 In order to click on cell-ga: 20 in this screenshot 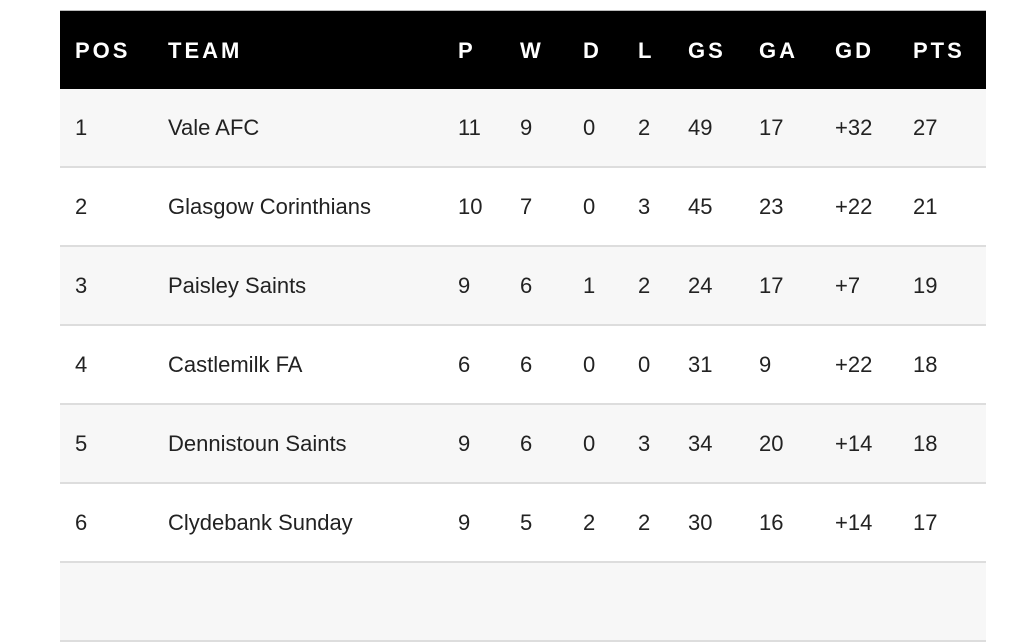, I will do `click(771, 443)`.